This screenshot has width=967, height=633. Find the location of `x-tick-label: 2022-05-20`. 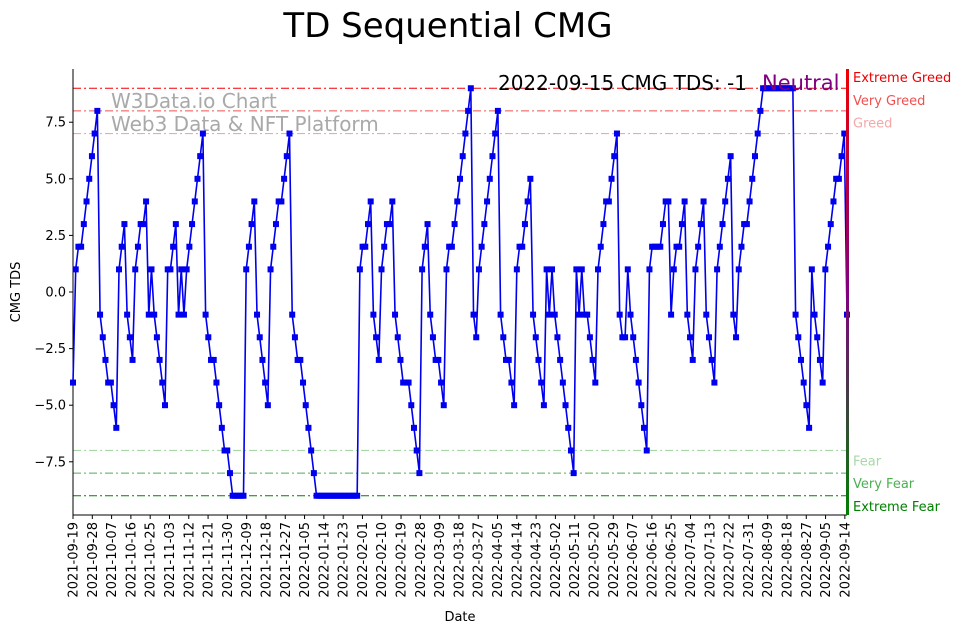

x-tick-label: 2022-05-20 is located at coordinates (595, 560).